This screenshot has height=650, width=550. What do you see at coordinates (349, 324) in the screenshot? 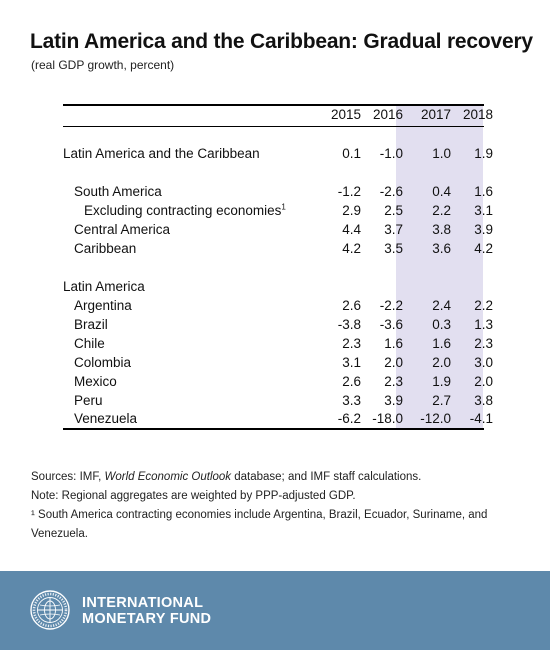
I see `table-cell: -3.8` at bounding box center [349, 324].